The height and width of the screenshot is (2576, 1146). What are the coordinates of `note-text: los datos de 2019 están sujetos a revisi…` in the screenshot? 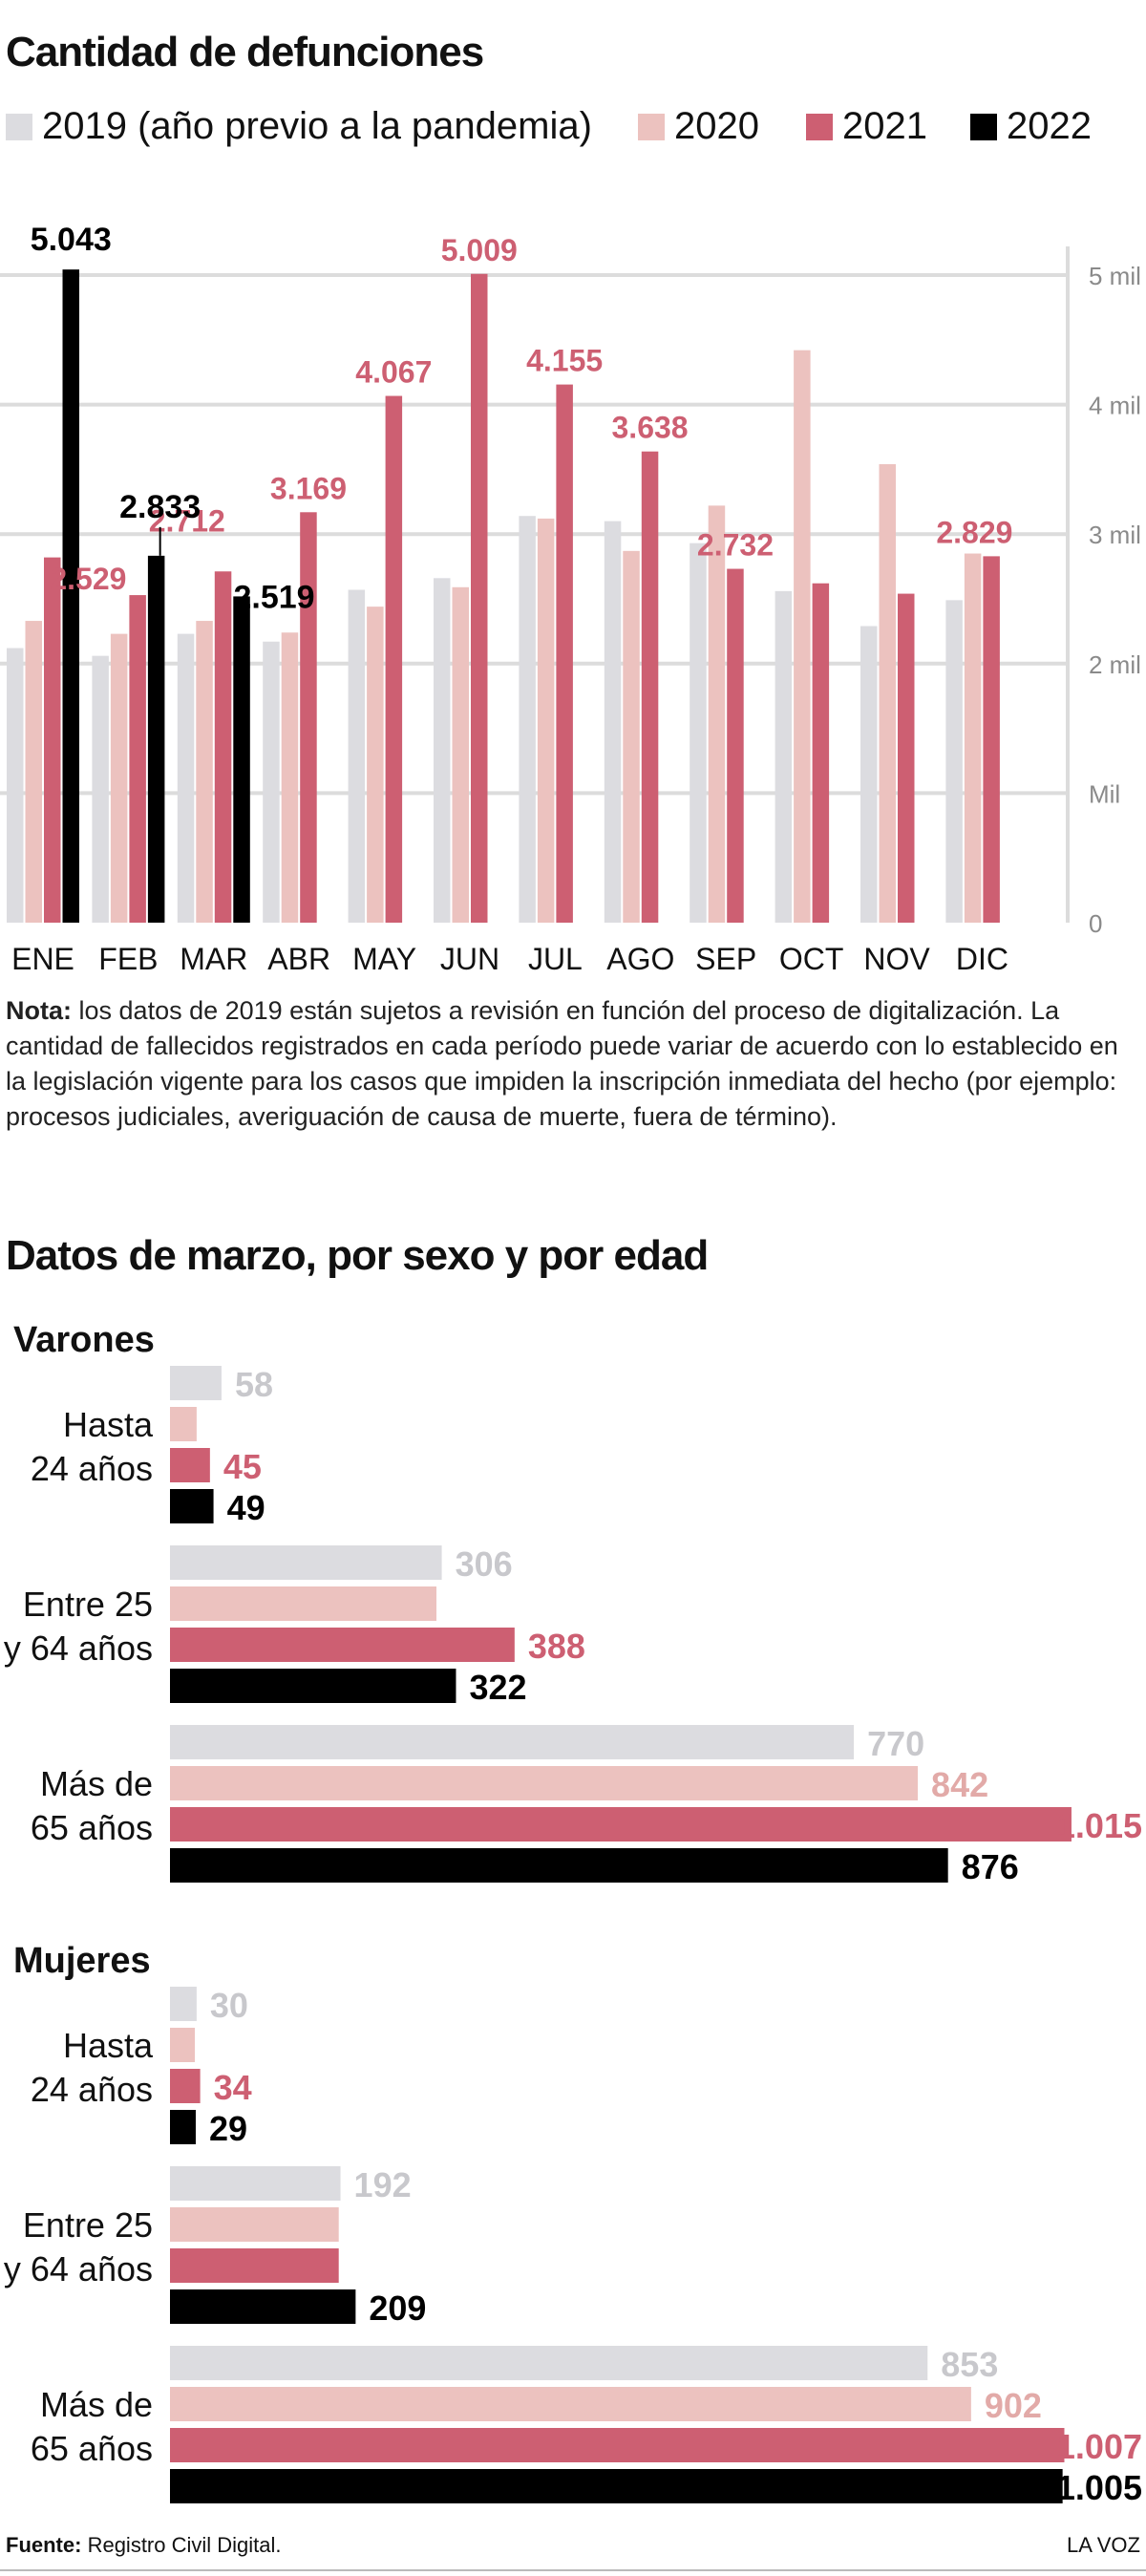 It's located at (562, 1063).